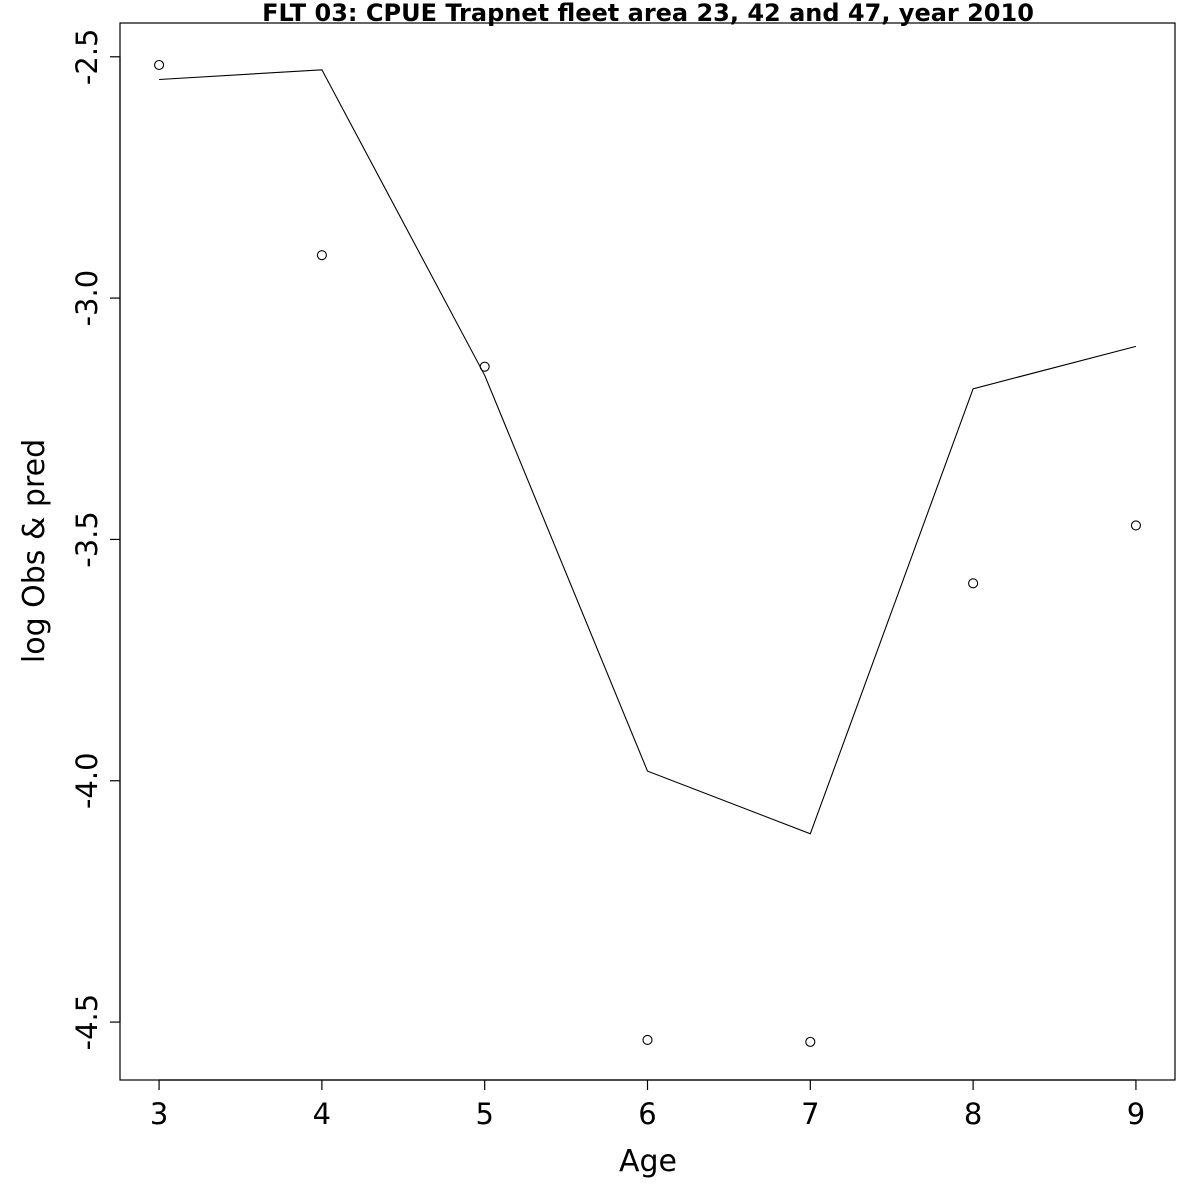 This screenshot has width=1200, height=1200. Describe the element at coordinates (34, 551) in the screenshot. I see `y-axis-label: log Obs & pred` at that location.